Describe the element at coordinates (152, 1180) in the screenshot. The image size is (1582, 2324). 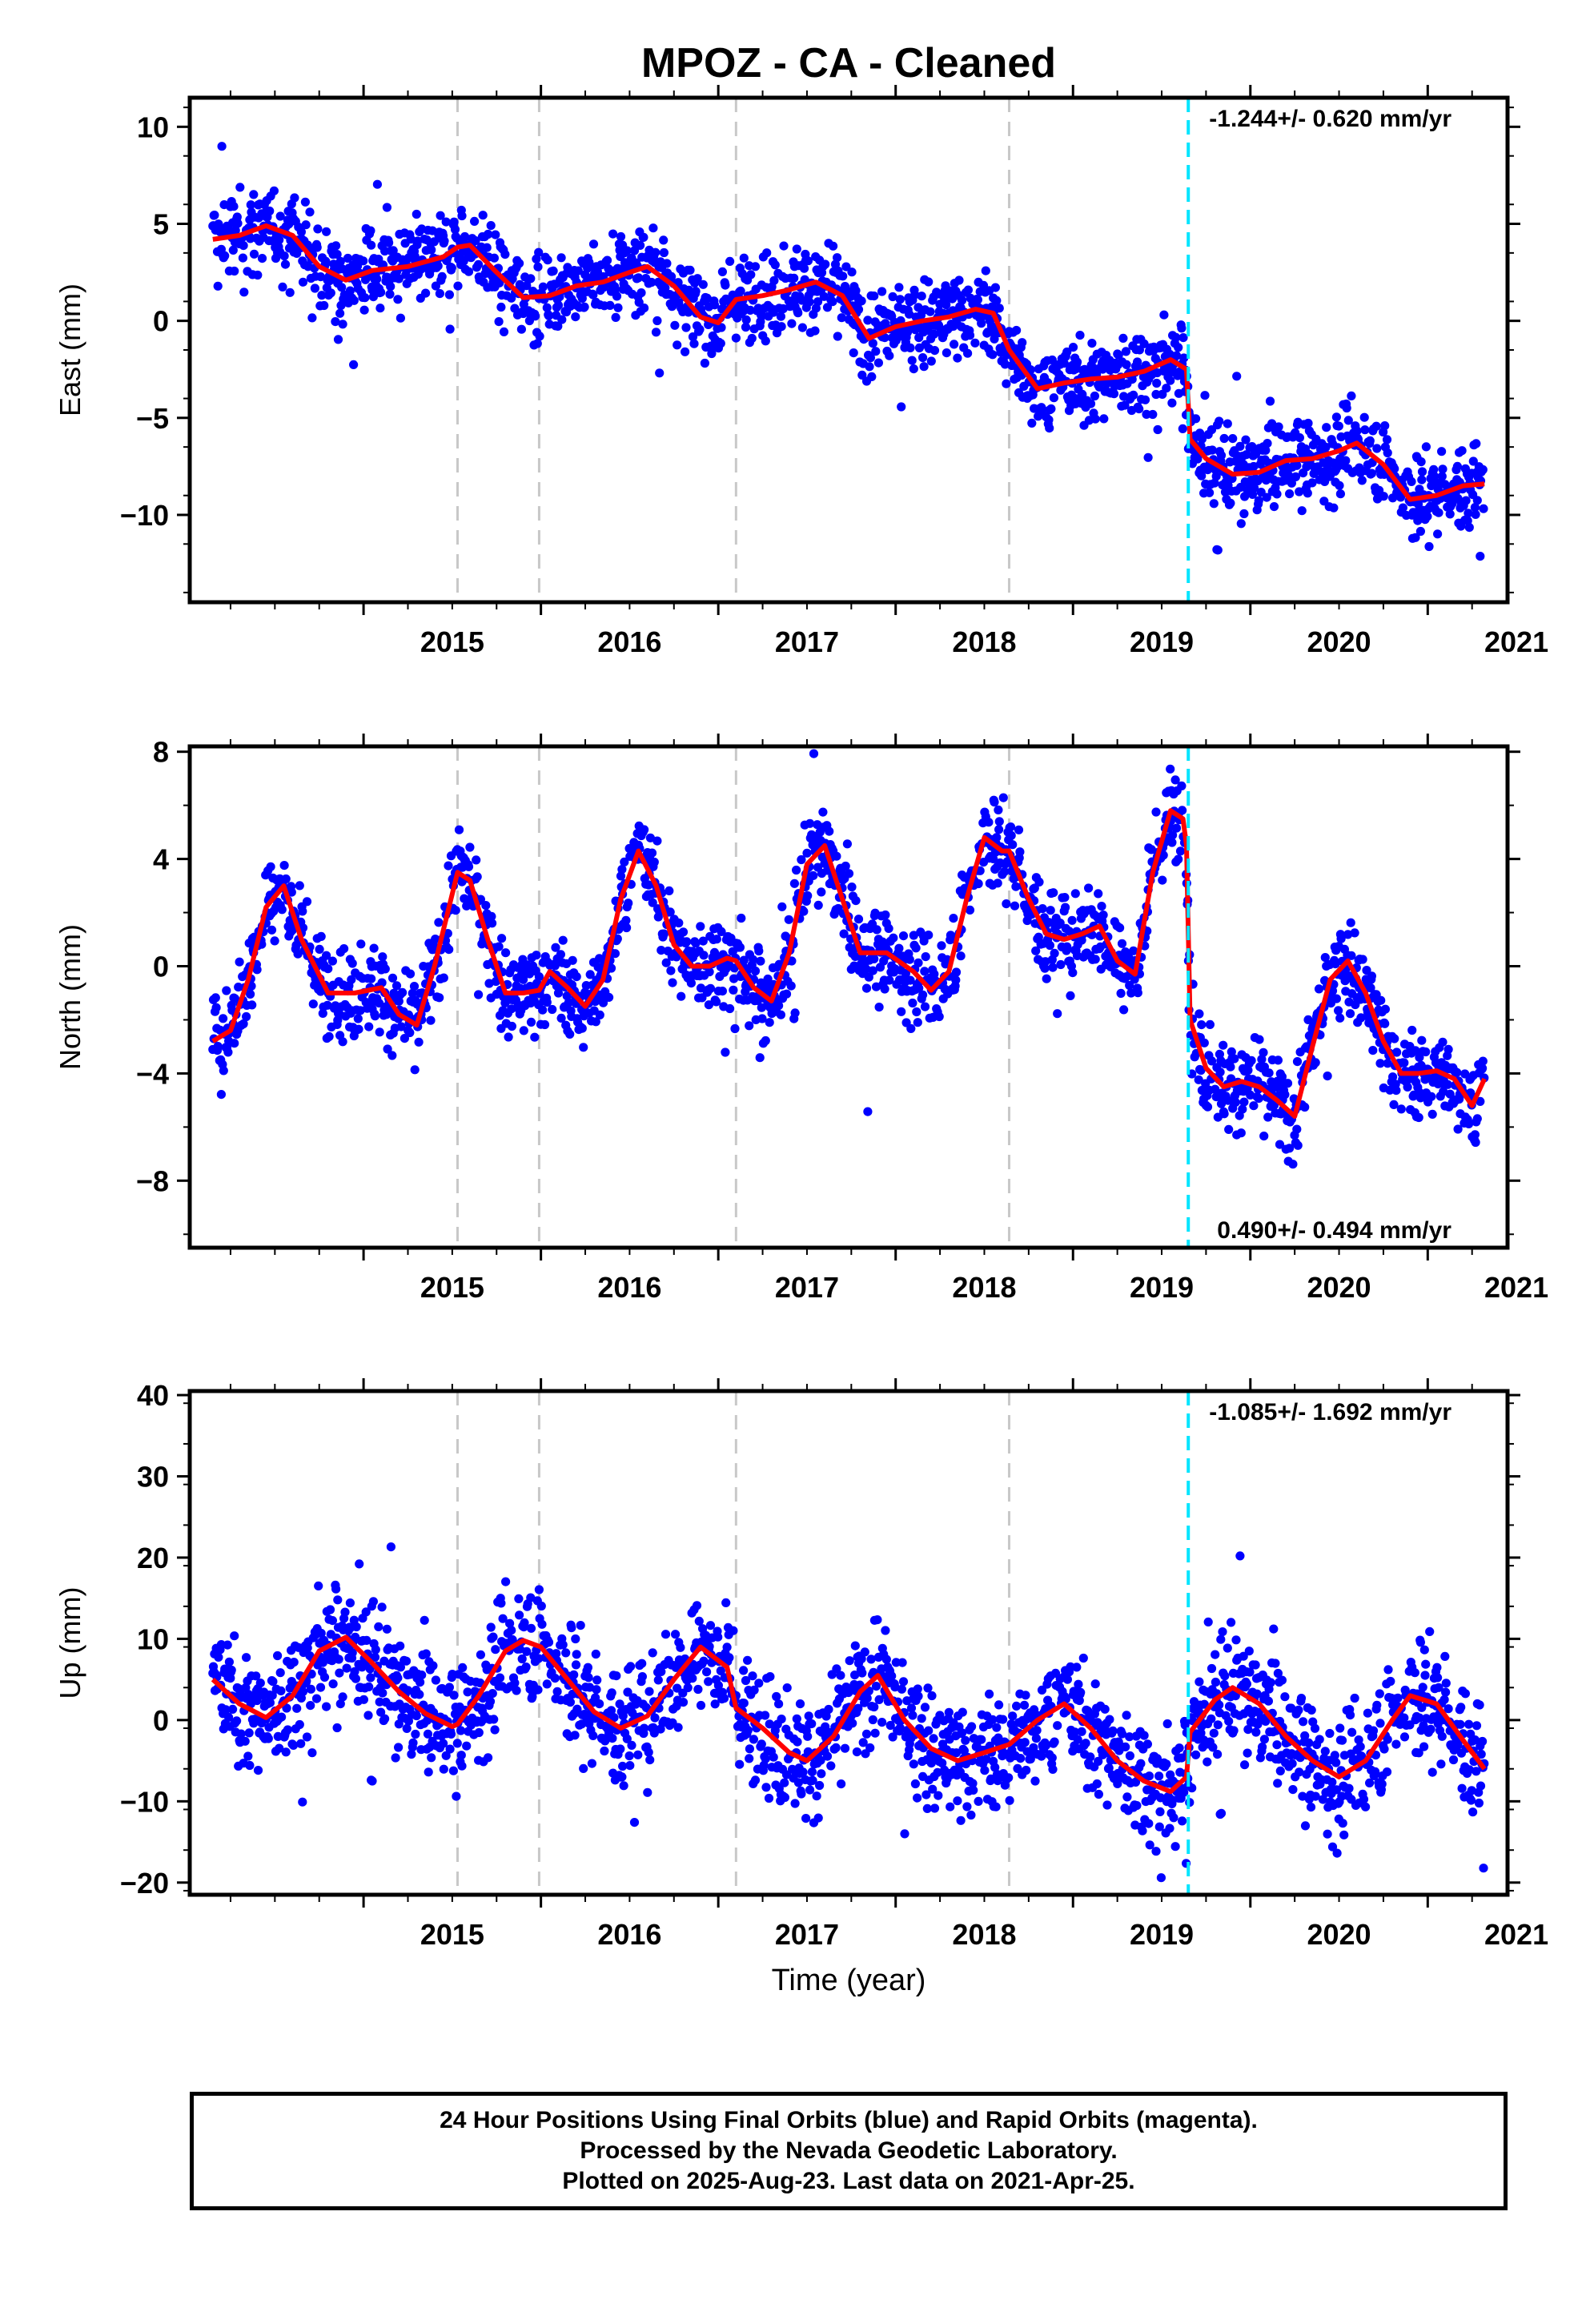
I see `y-tick-label: −8` at that location.